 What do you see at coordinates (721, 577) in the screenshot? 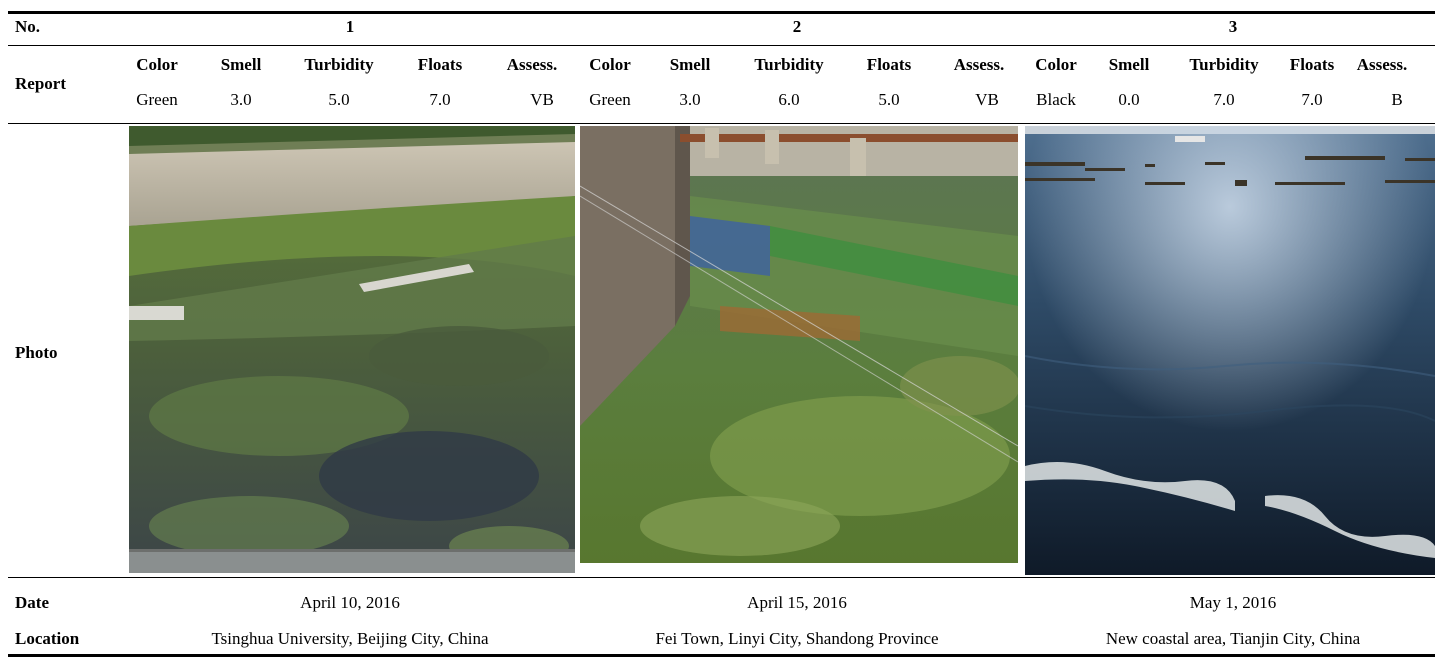
I see `photo-rule` at bounding box center [721, 577].